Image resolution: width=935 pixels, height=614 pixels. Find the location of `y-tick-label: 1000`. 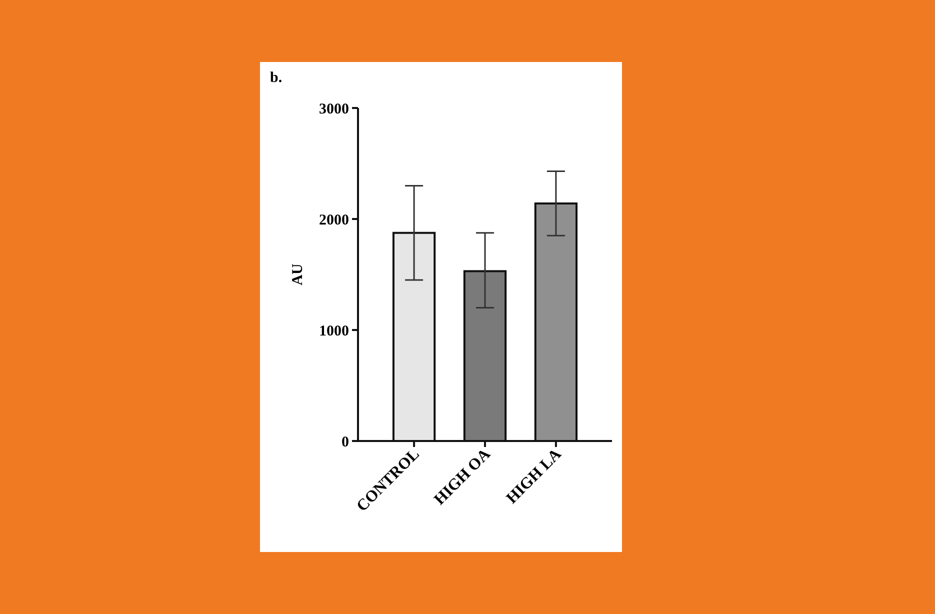

y-tick-label: 1000 is located at coordinates (334, 331).